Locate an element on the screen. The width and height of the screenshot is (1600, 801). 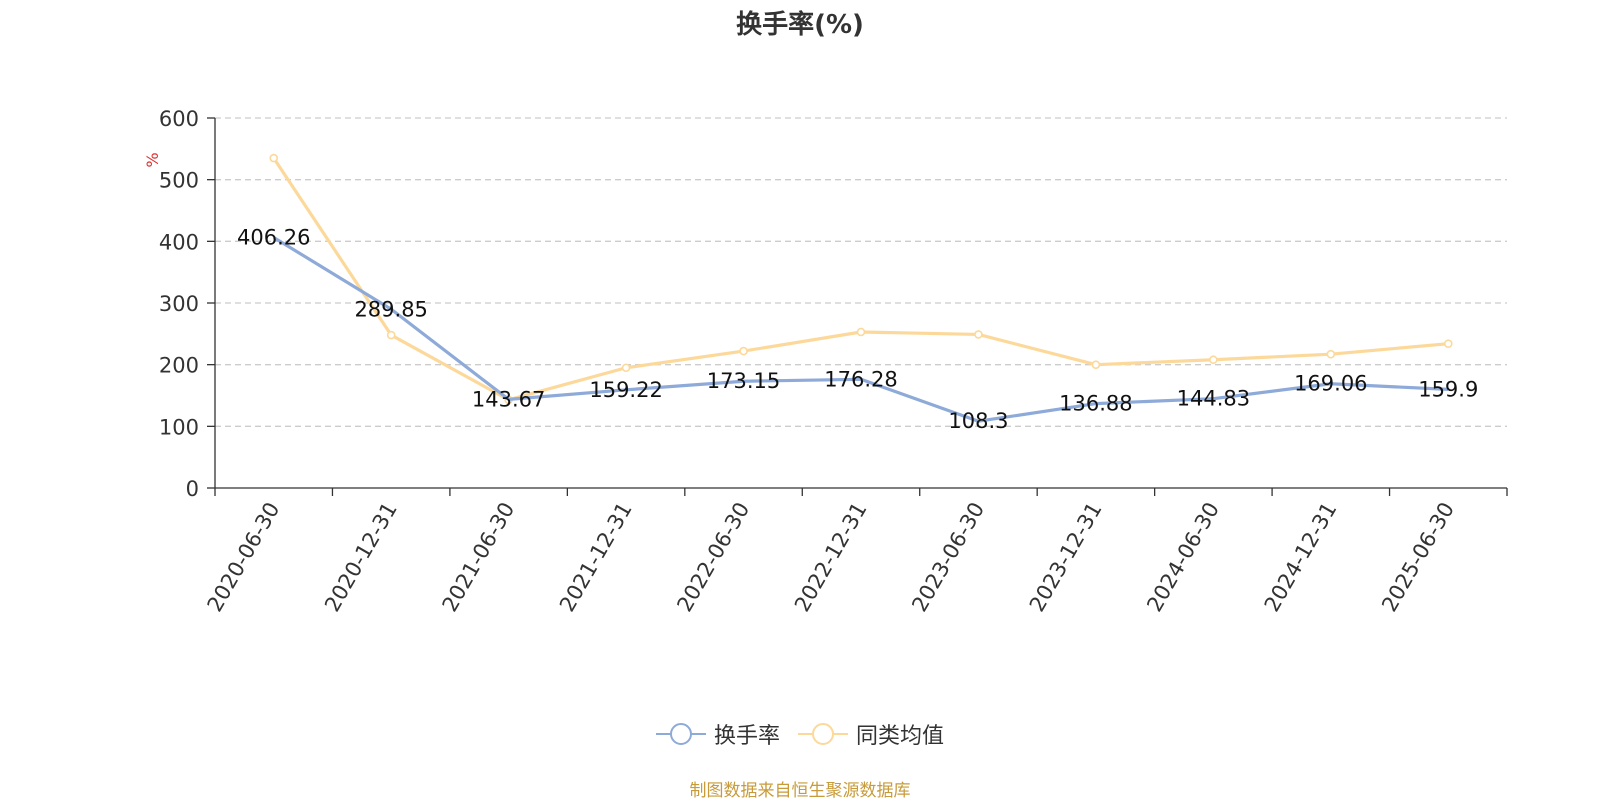
x-tick-label: 2022-12-31 is located at coordinates (831, 557).